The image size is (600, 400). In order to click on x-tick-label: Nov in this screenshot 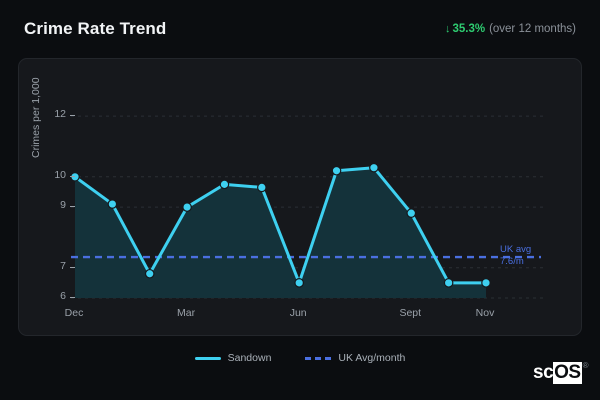, I will do `click(485, 313)`.